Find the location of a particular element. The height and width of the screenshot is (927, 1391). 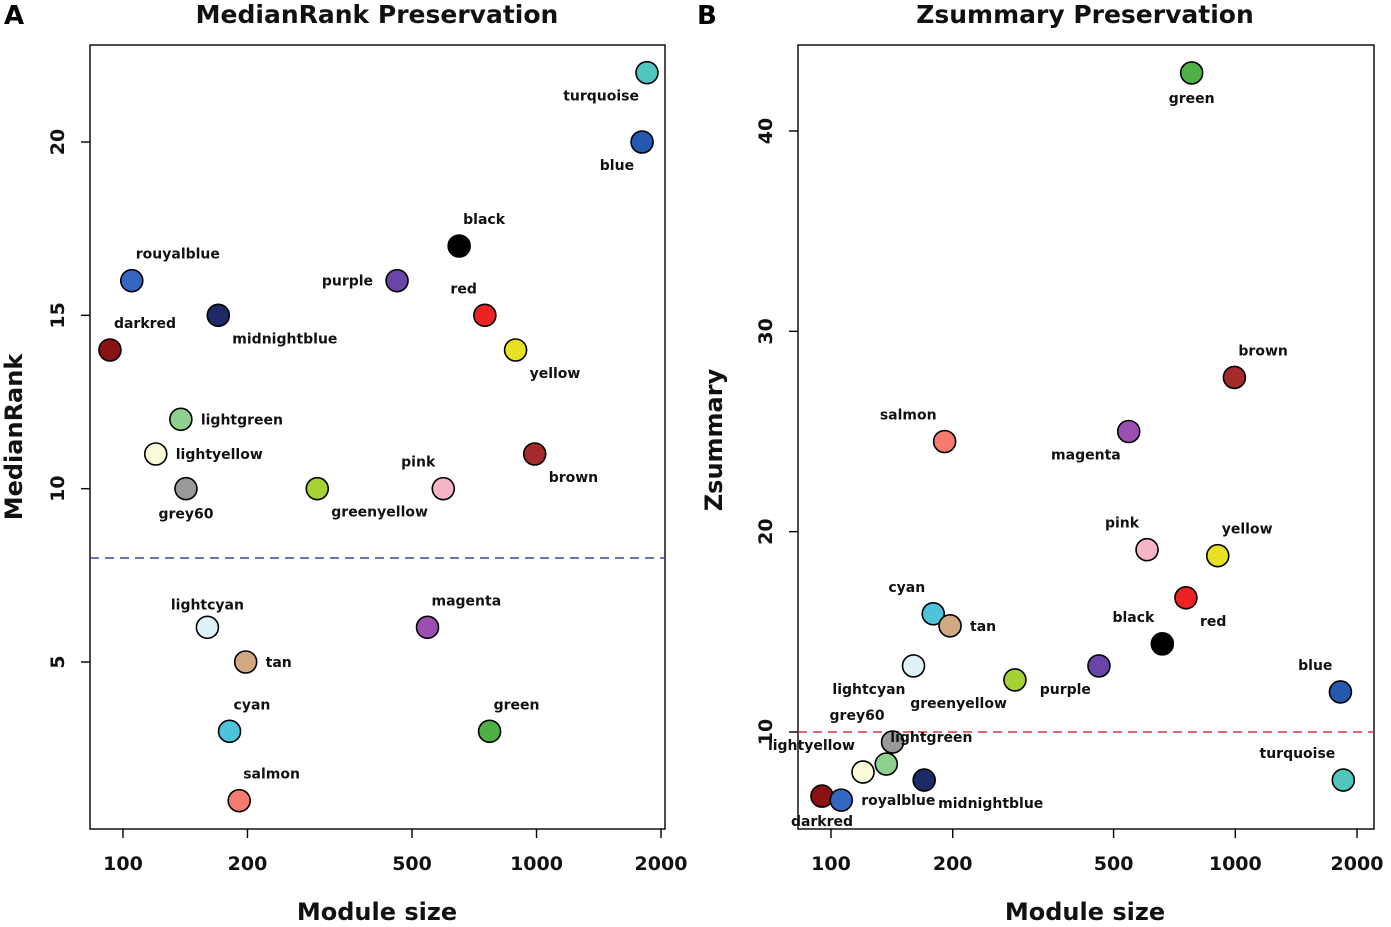

point-salmon is located at coordinates (944, 441).